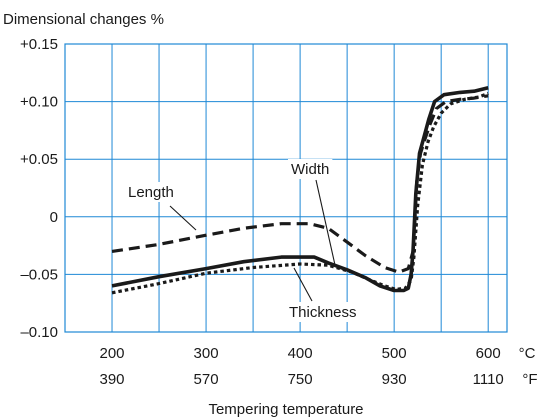 This screenshot has width=543, height=418. I want to click on x-tick-label-celsius: 300, so click(206, 353).